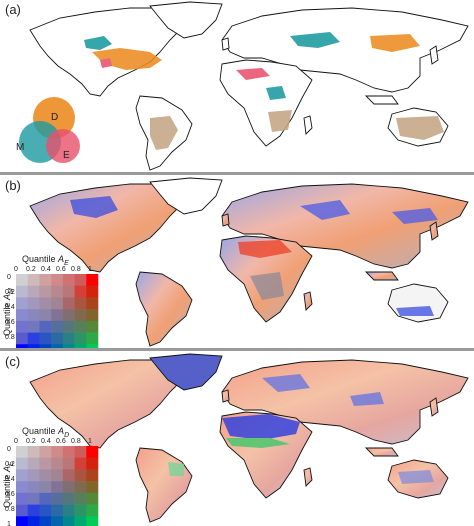 This screenshot has width=474, height=526. Describe the element at coordinates (395, 43) in the screenshot. I see `patch-orange-asia` at that location.